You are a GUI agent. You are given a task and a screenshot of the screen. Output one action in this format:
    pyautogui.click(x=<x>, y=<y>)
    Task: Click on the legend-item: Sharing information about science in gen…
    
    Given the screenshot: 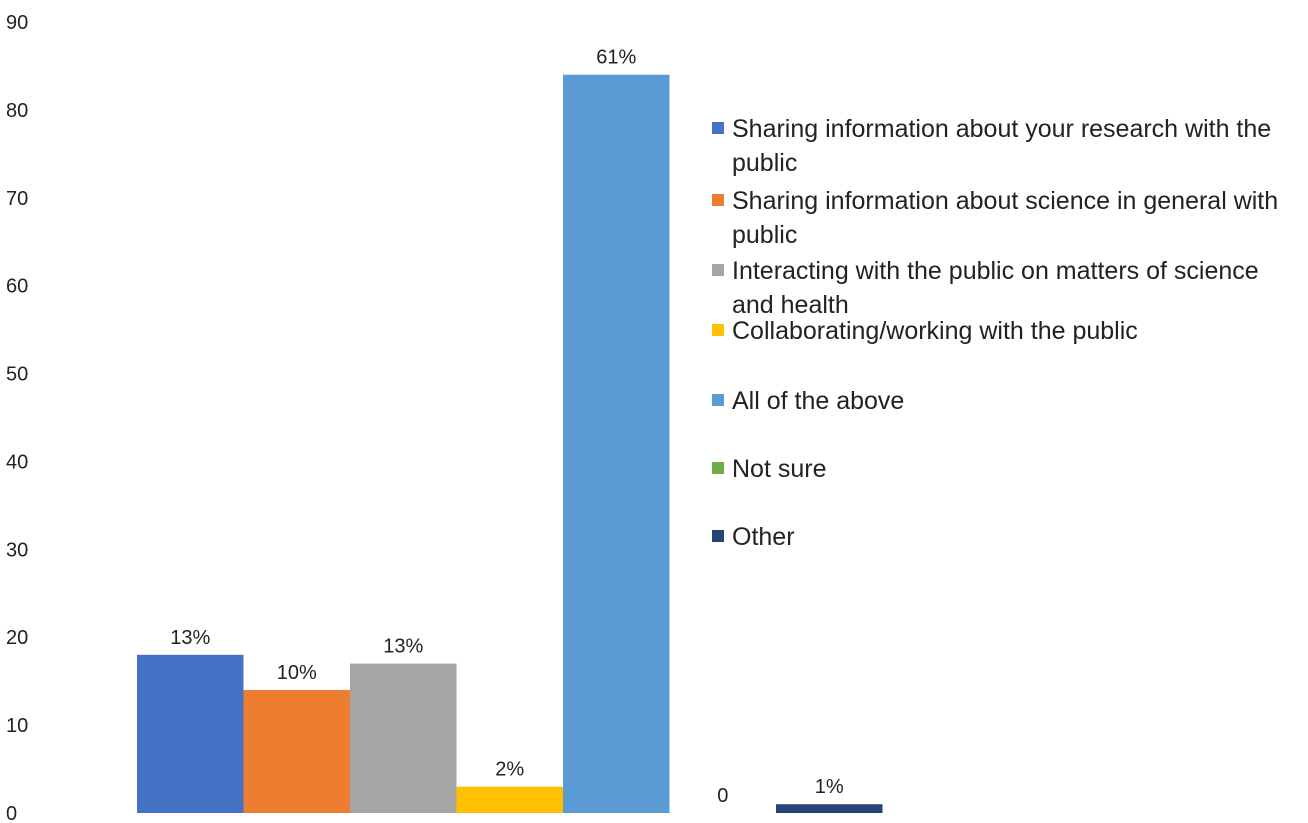 What is the action you would take?
    pyautogui.click(x=1002, y=218)
    